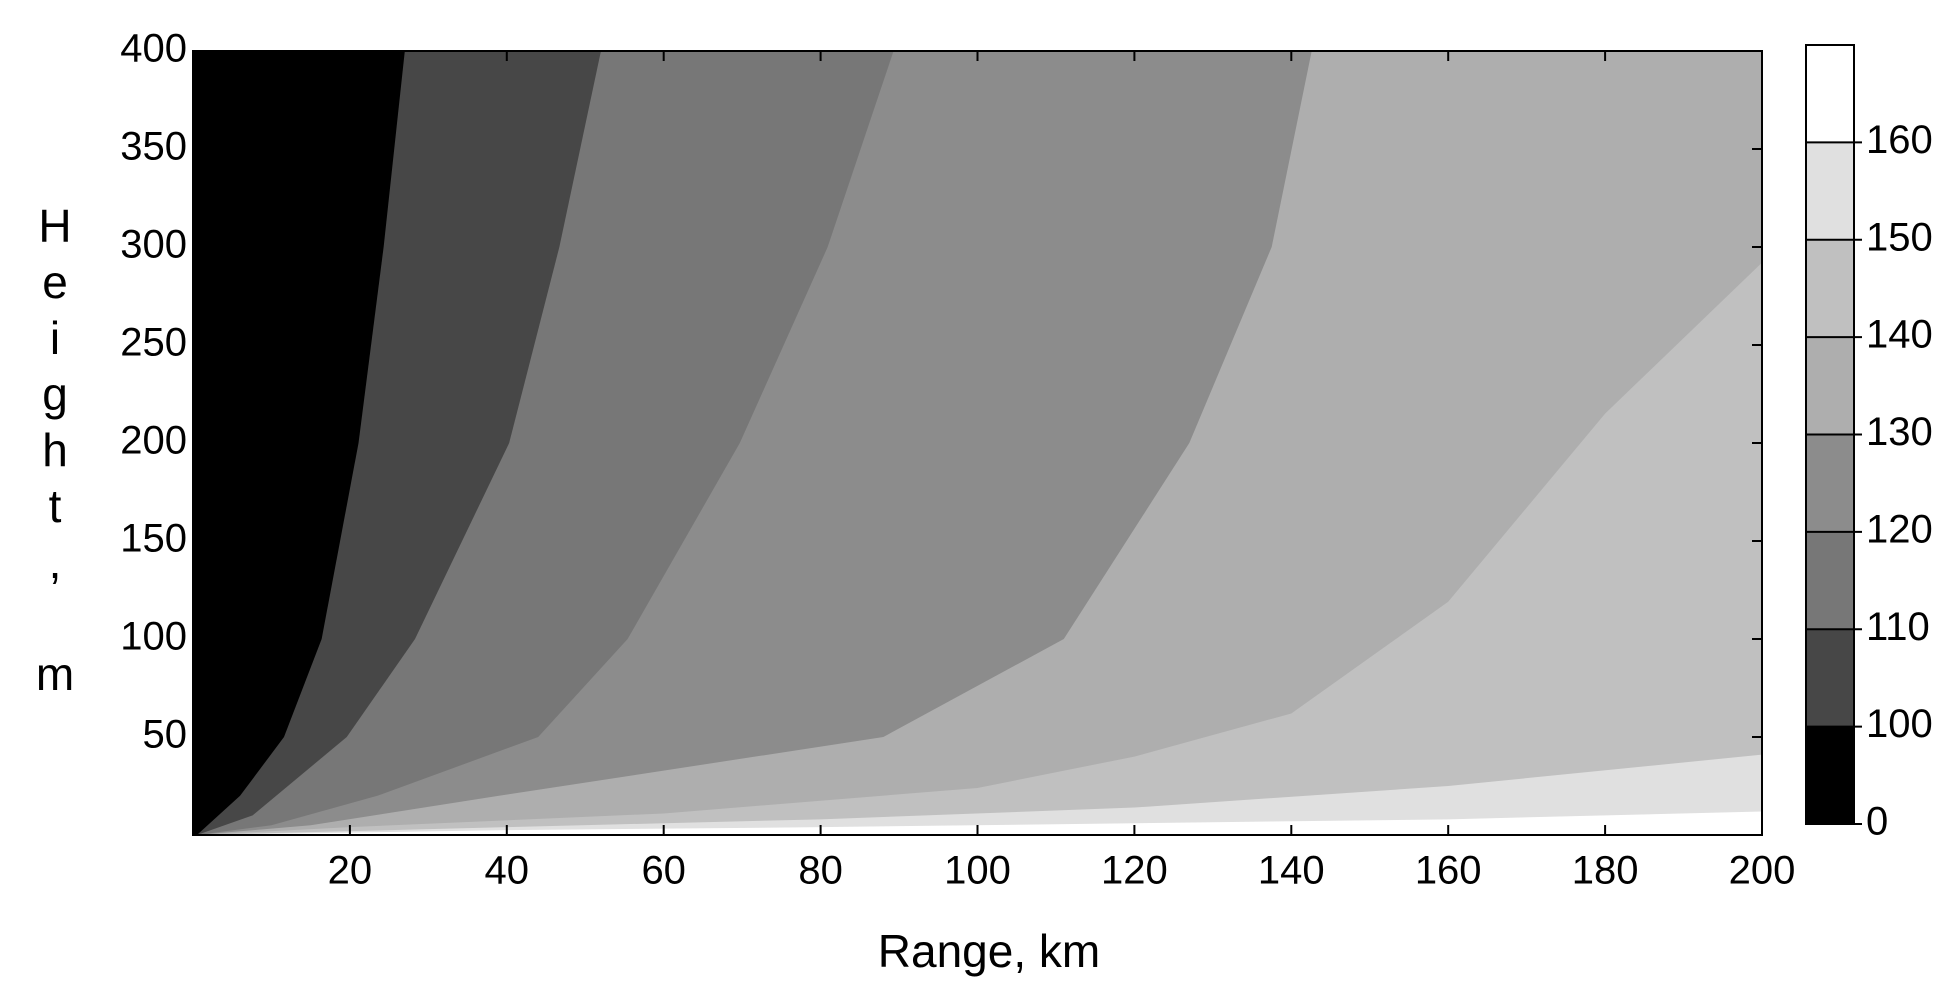 This screenshot has width=1954, height=990. What do you see at coordinates (1899, 724) in the screenshot?
I see `colorbar-tick-label: 100` at bounding box center [1899, 724].